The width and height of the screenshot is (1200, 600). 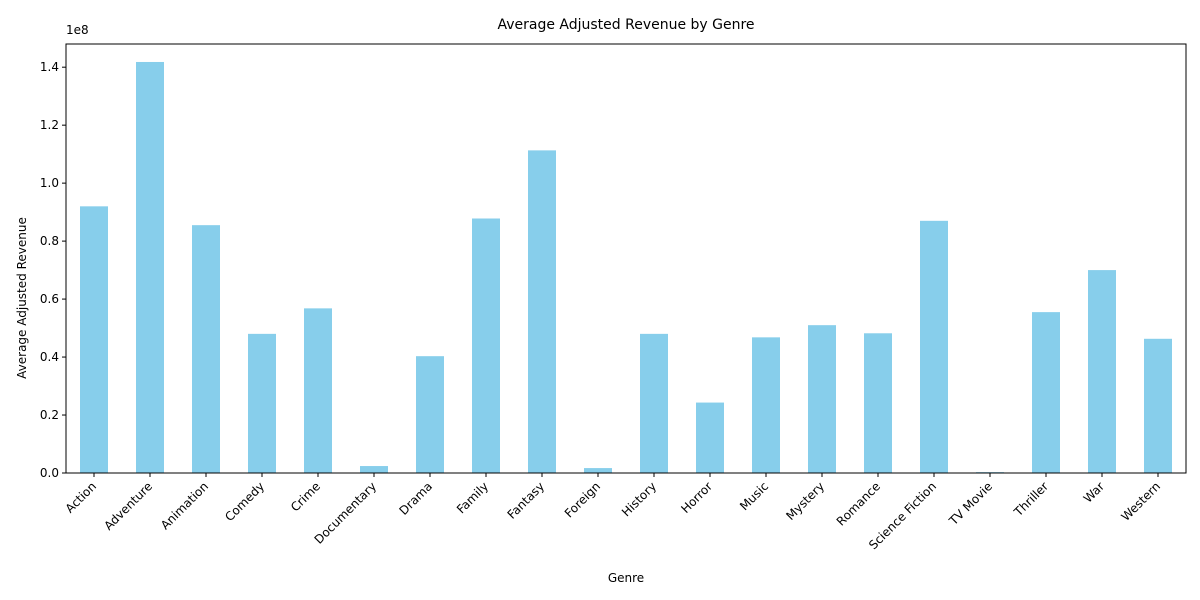 I want to click on bar-music, so click(x=766, y=405).